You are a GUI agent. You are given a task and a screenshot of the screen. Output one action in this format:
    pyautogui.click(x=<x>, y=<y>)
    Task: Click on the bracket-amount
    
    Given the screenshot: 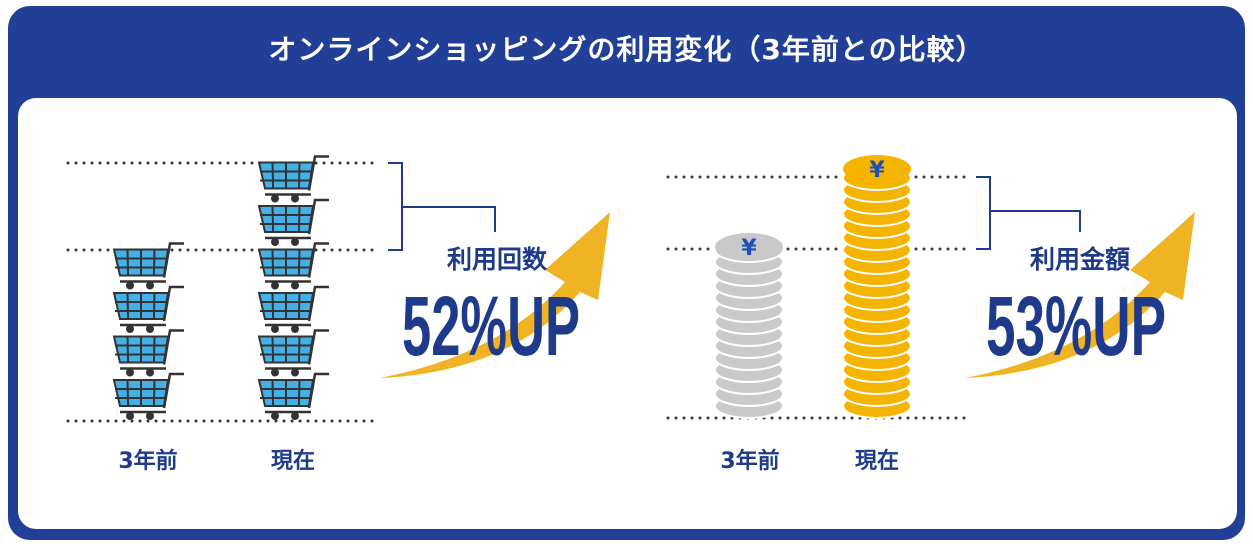 What is the action you would take?
    pyautogui.click(x=1028, y=213)
    